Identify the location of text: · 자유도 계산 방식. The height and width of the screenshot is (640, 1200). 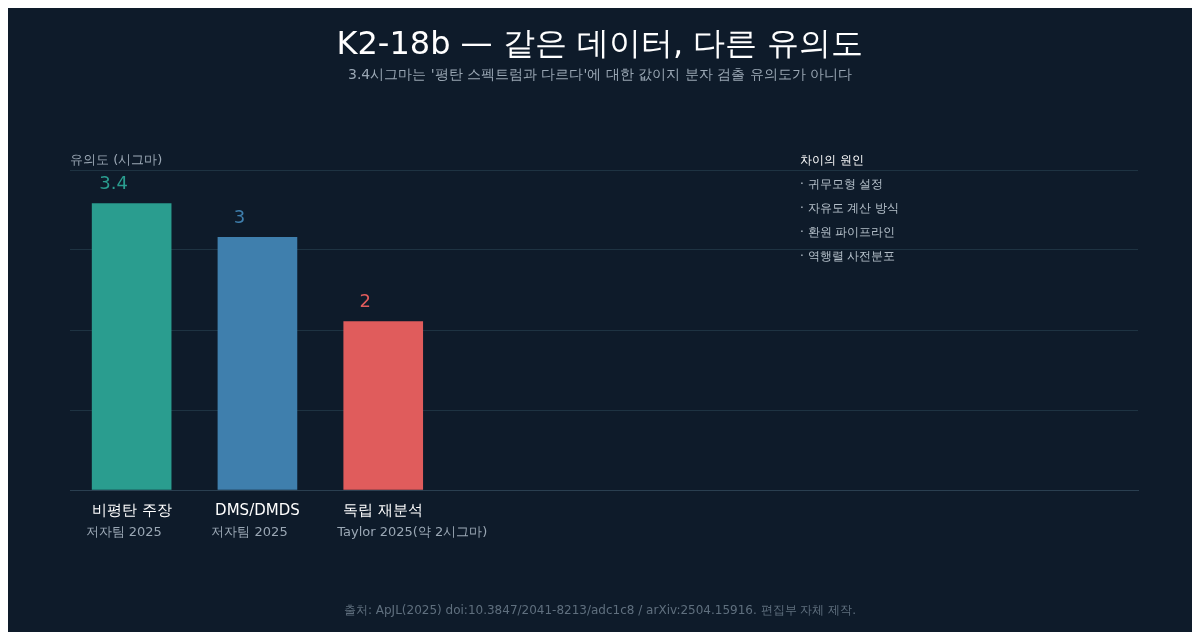
(850, 208).